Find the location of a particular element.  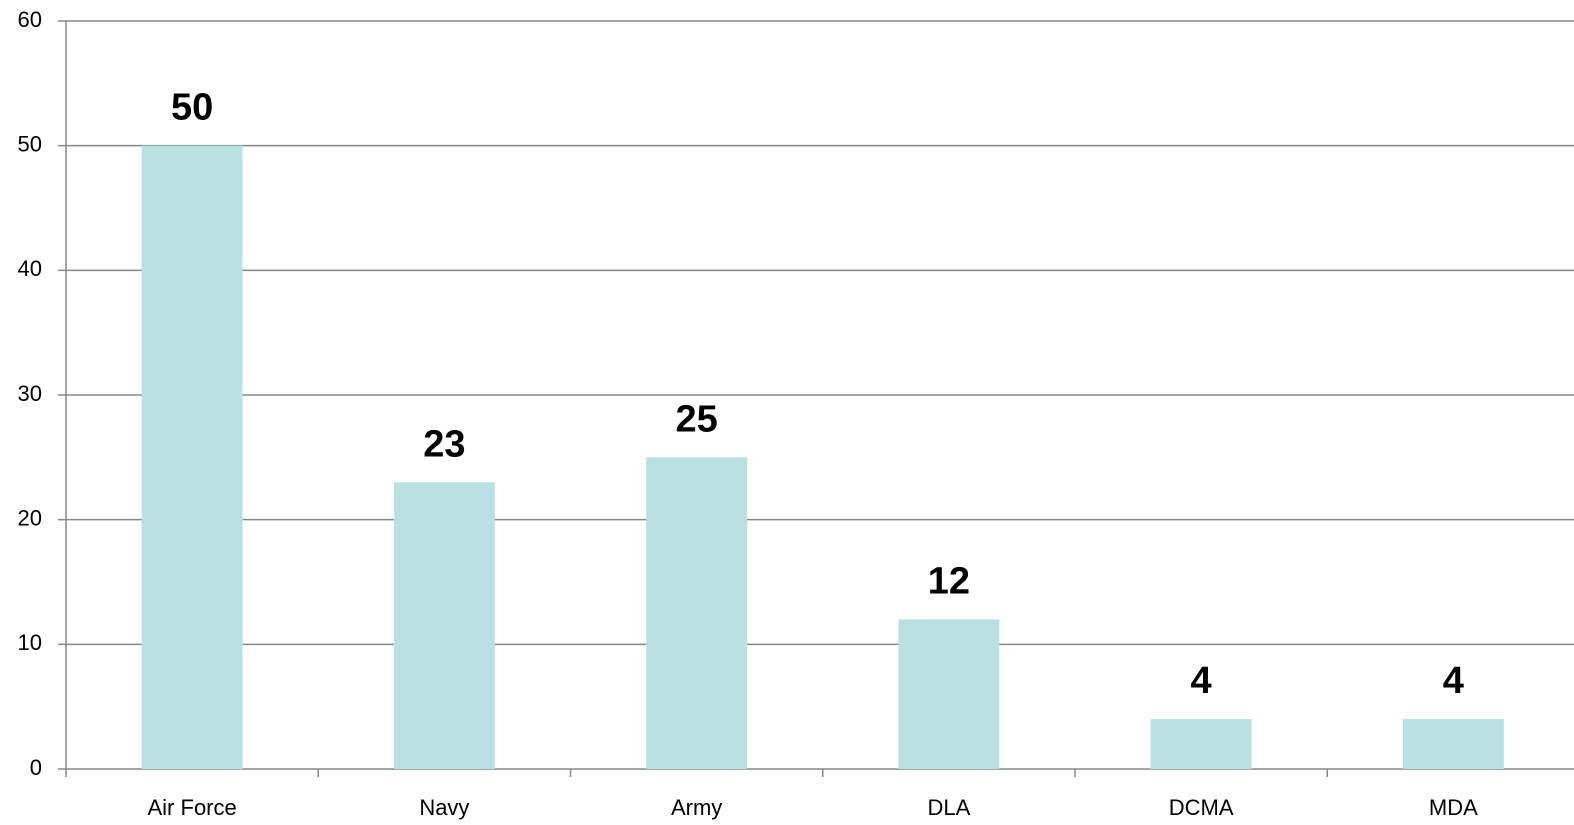

y-tick-label: 0 is located at coordinates (36, 767).